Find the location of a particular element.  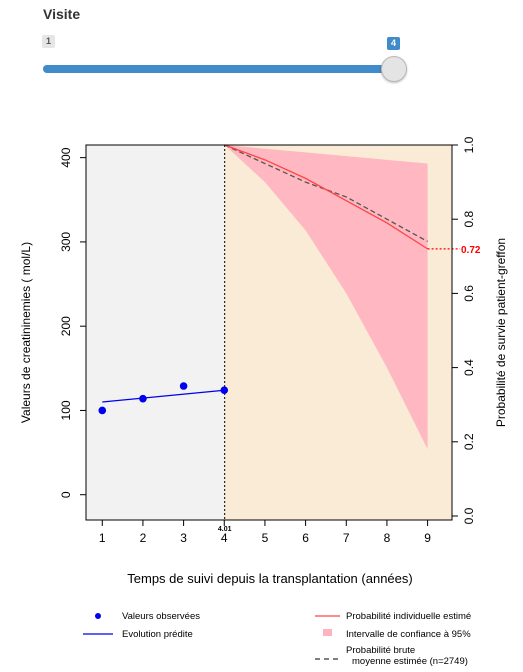

x-tick-label: 9 is located at coordinates (427, 538).